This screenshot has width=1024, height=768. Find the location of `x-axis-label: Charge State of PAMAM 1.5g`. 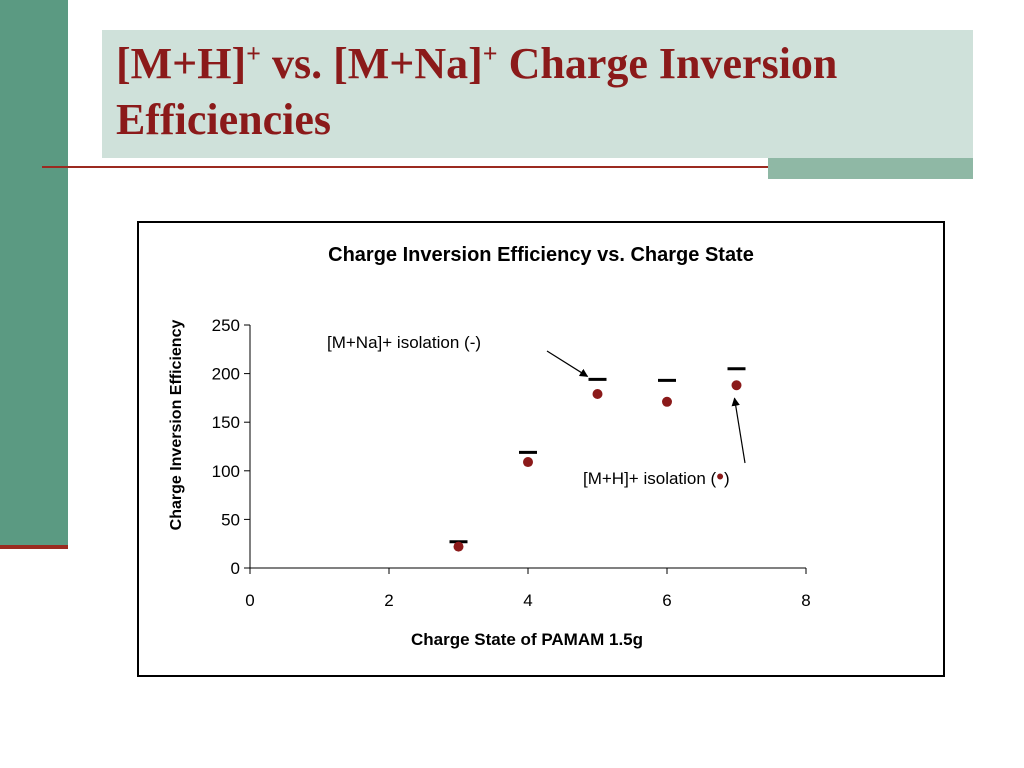

x-axis-label: Charge State of PAMAM 1.5g is located at coordinates (527, 639).